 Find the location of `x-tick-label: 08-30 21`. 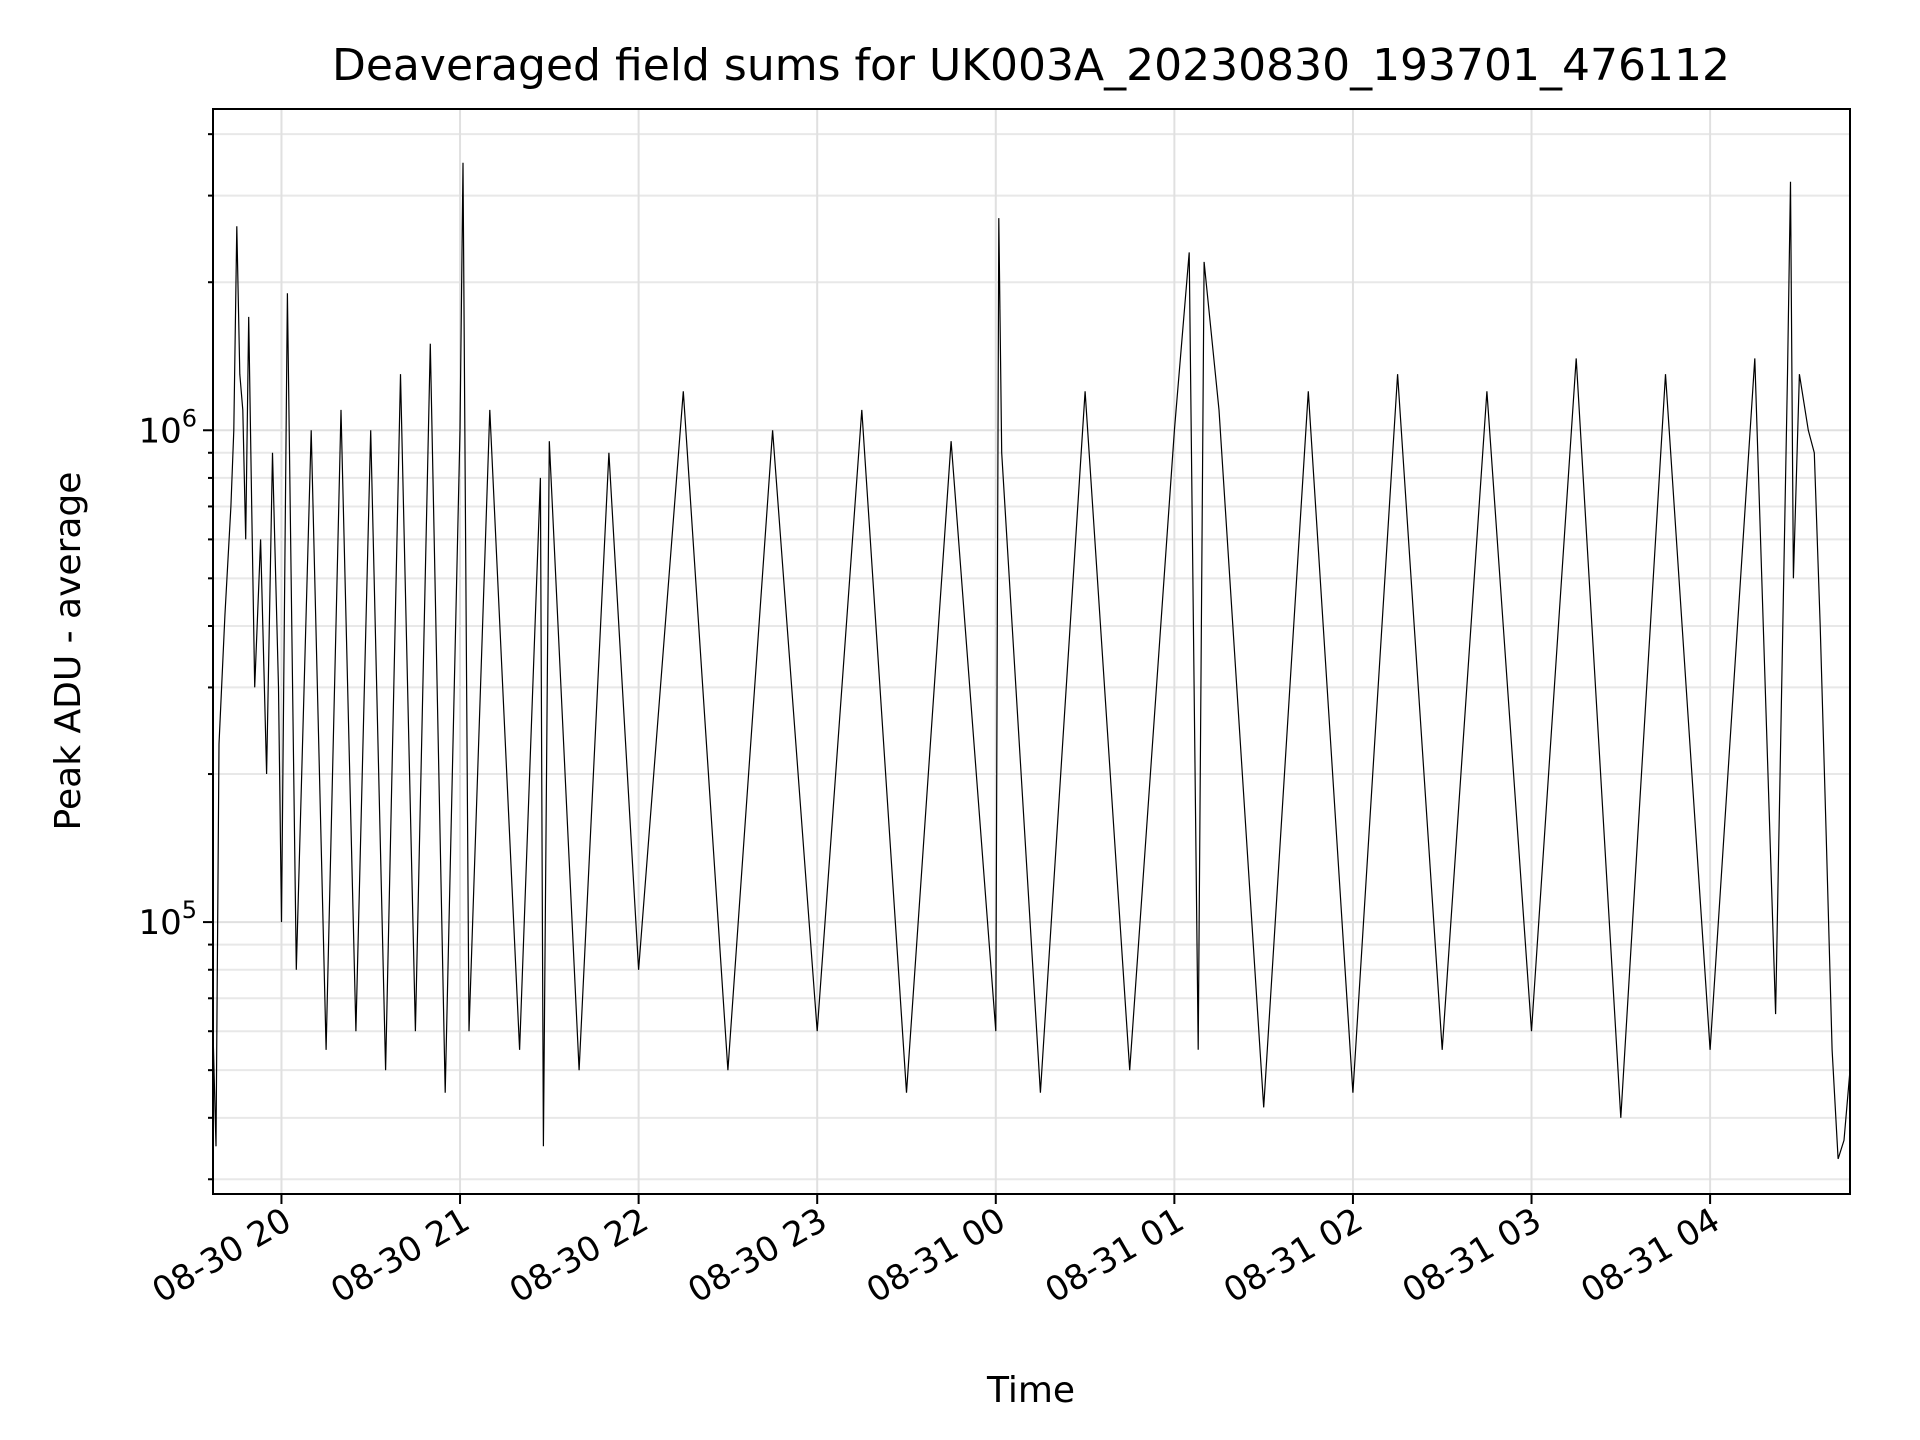

x-tick-label: 08-30 21 is located at coordinates (400, 1255).